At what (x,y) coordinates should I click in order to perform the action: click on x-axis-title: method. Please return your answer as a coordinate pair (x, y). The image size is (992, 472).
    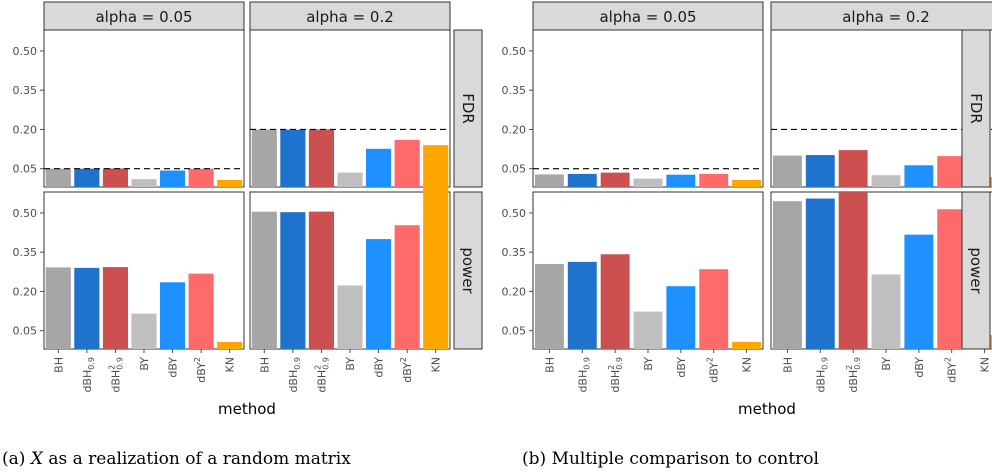
    Looking at the image, I should click on (247, 409).